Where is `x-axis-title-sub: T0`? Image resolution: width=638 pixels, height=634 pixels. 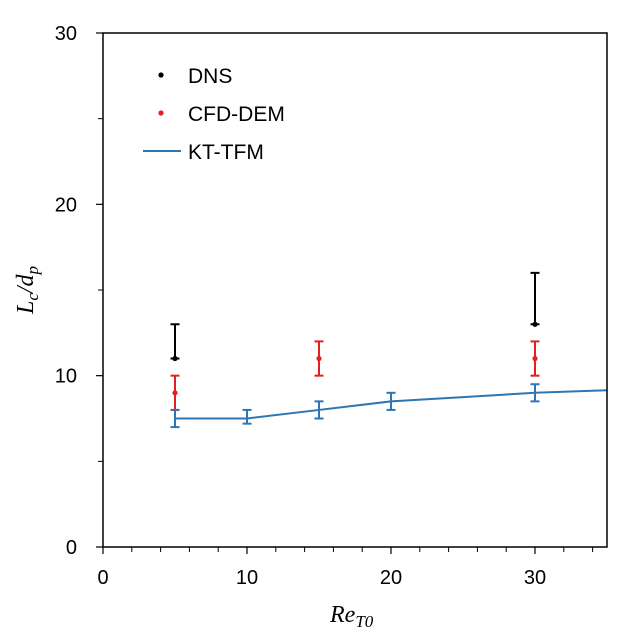
x-axis-title-sub: T0 is located at coordinates (364, 621).